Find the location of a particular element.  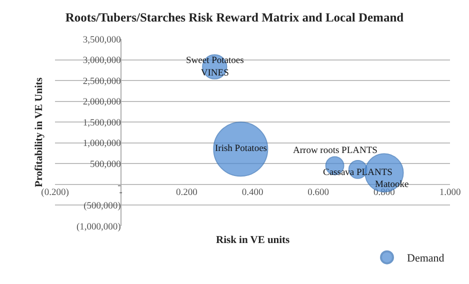

y-tick-label: - is located at coordinates (119, 185).